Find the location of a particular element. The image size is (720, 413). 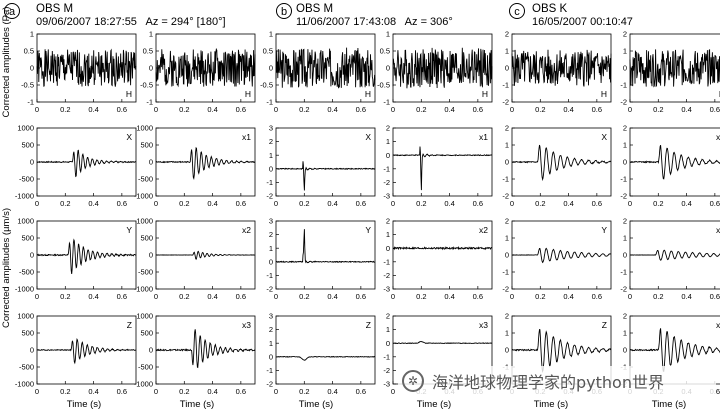

channel-label: X is located at coordinates (368, 137).